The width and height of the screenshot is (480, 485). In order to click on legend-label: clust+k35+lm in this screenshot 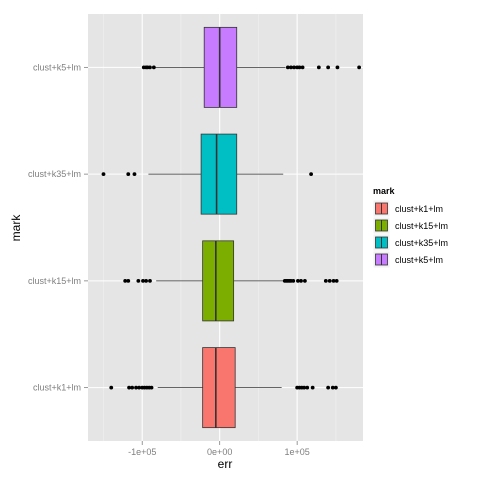, I will do `click(421, 243)`.